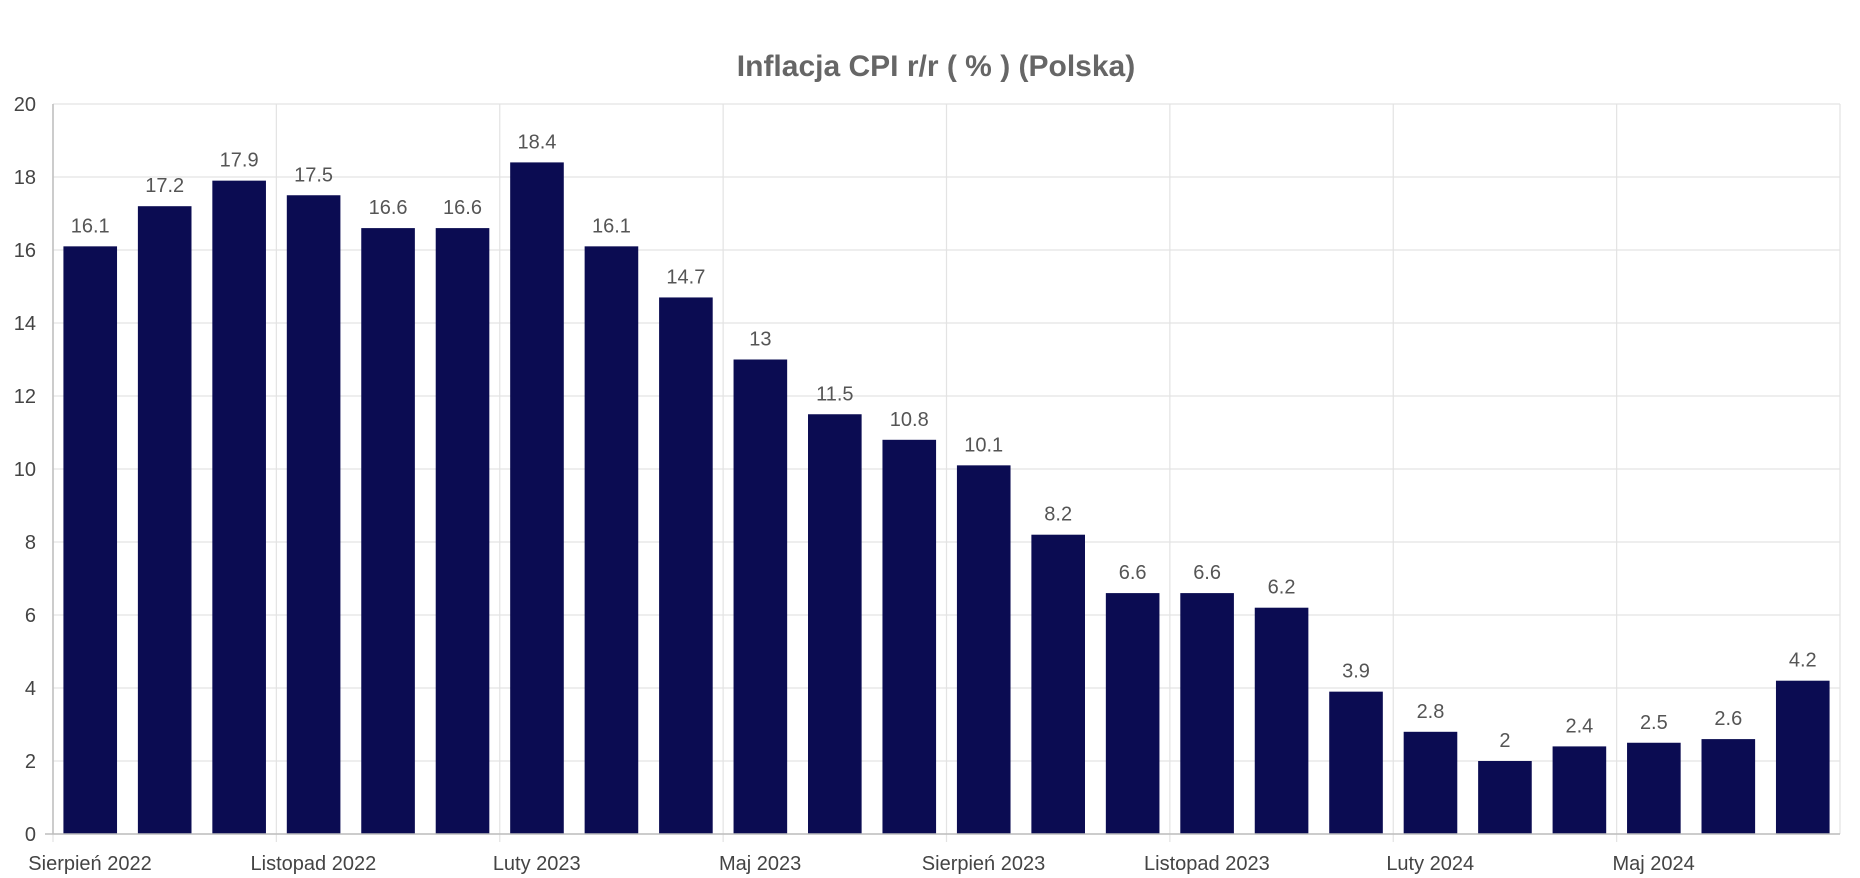  I want to click on x-tick-label: Sierpień 2022, so click(89, 864).